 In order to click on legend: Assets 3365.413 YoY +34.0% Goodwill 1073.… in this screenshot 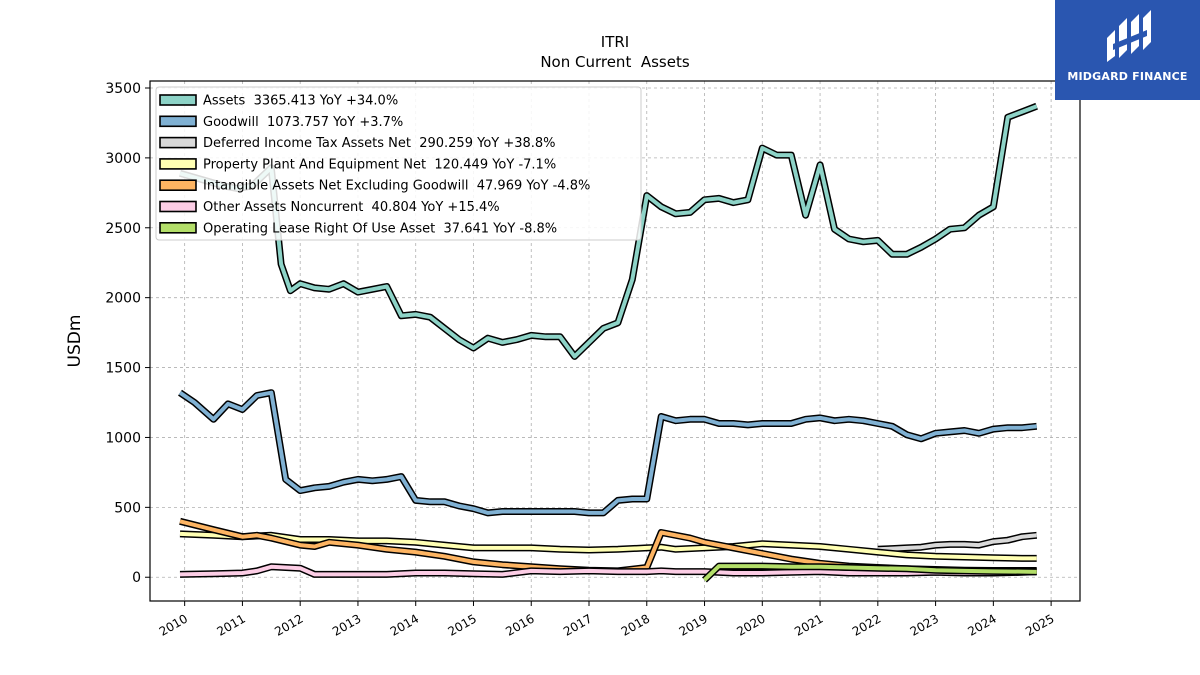, I will do `click(398, 163)`.